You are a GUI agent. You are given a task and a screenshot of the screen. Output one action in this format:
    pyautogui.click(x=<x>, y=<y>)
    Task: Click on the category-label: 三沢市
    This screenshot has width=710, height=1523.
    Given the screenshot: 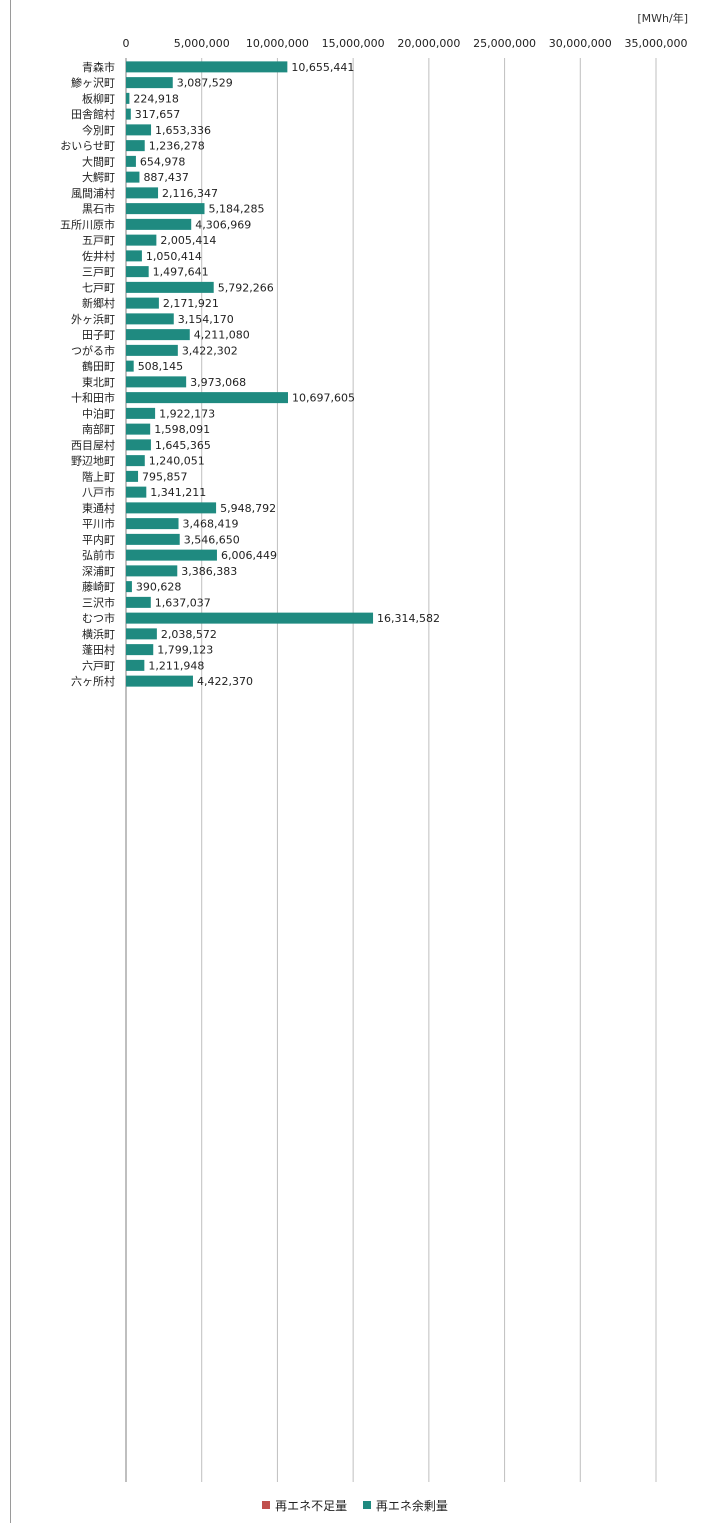 What is the action you would take?
    pyautogui.click(x=98, y=602)
    